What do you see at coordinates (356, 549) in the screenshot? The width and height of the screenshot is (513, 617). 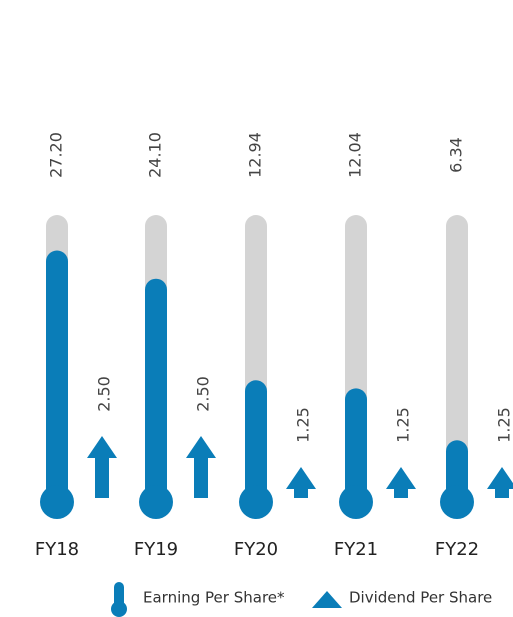 I see `x-tick-label: FY21` at bounding box center [356, 549].